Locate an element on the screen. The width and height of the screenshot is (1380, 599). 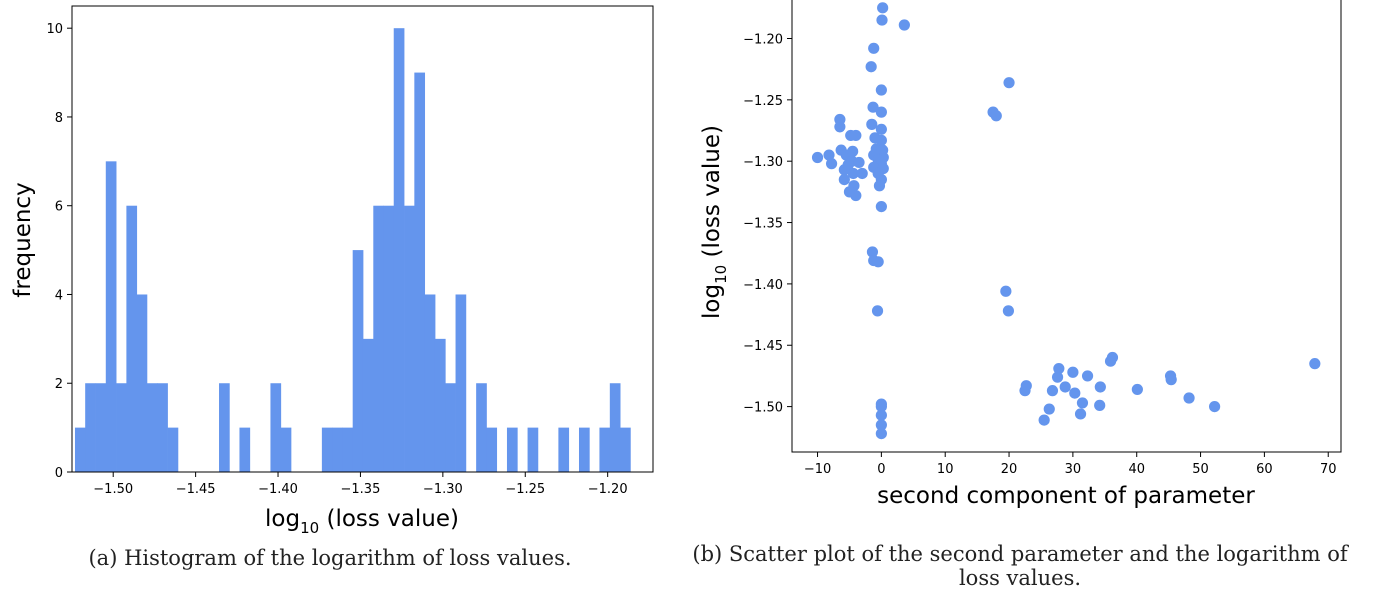
scatter-y-axis-label: log10 (loss value) is located at coordinates (714, 222).